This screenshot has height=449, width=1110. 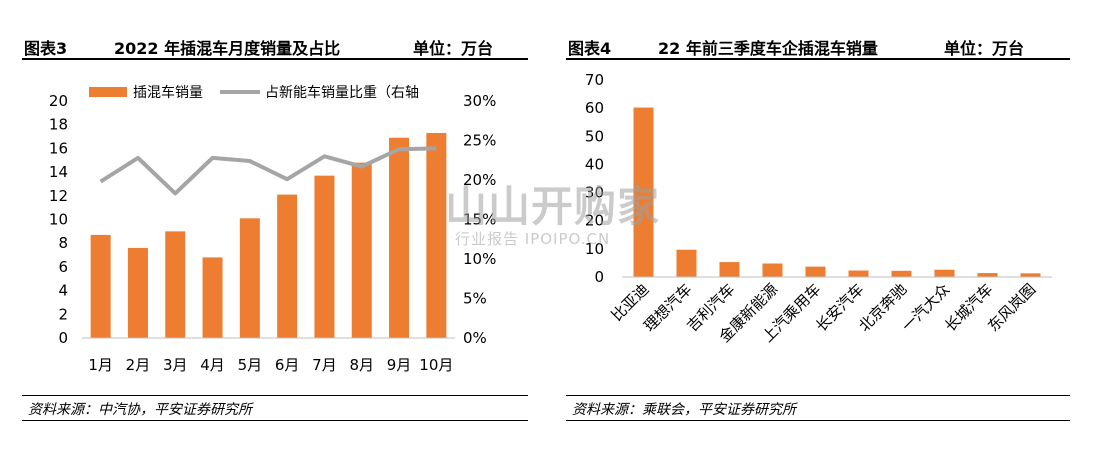 I want to click on figure-number-left: 图表3, so click(x=46, y=48).